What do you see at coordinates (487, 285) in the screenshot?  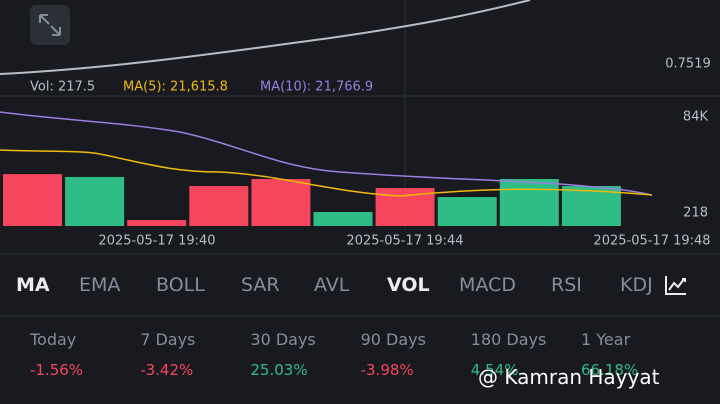 I see `tab: MACD` at bounding box center [487, 285].